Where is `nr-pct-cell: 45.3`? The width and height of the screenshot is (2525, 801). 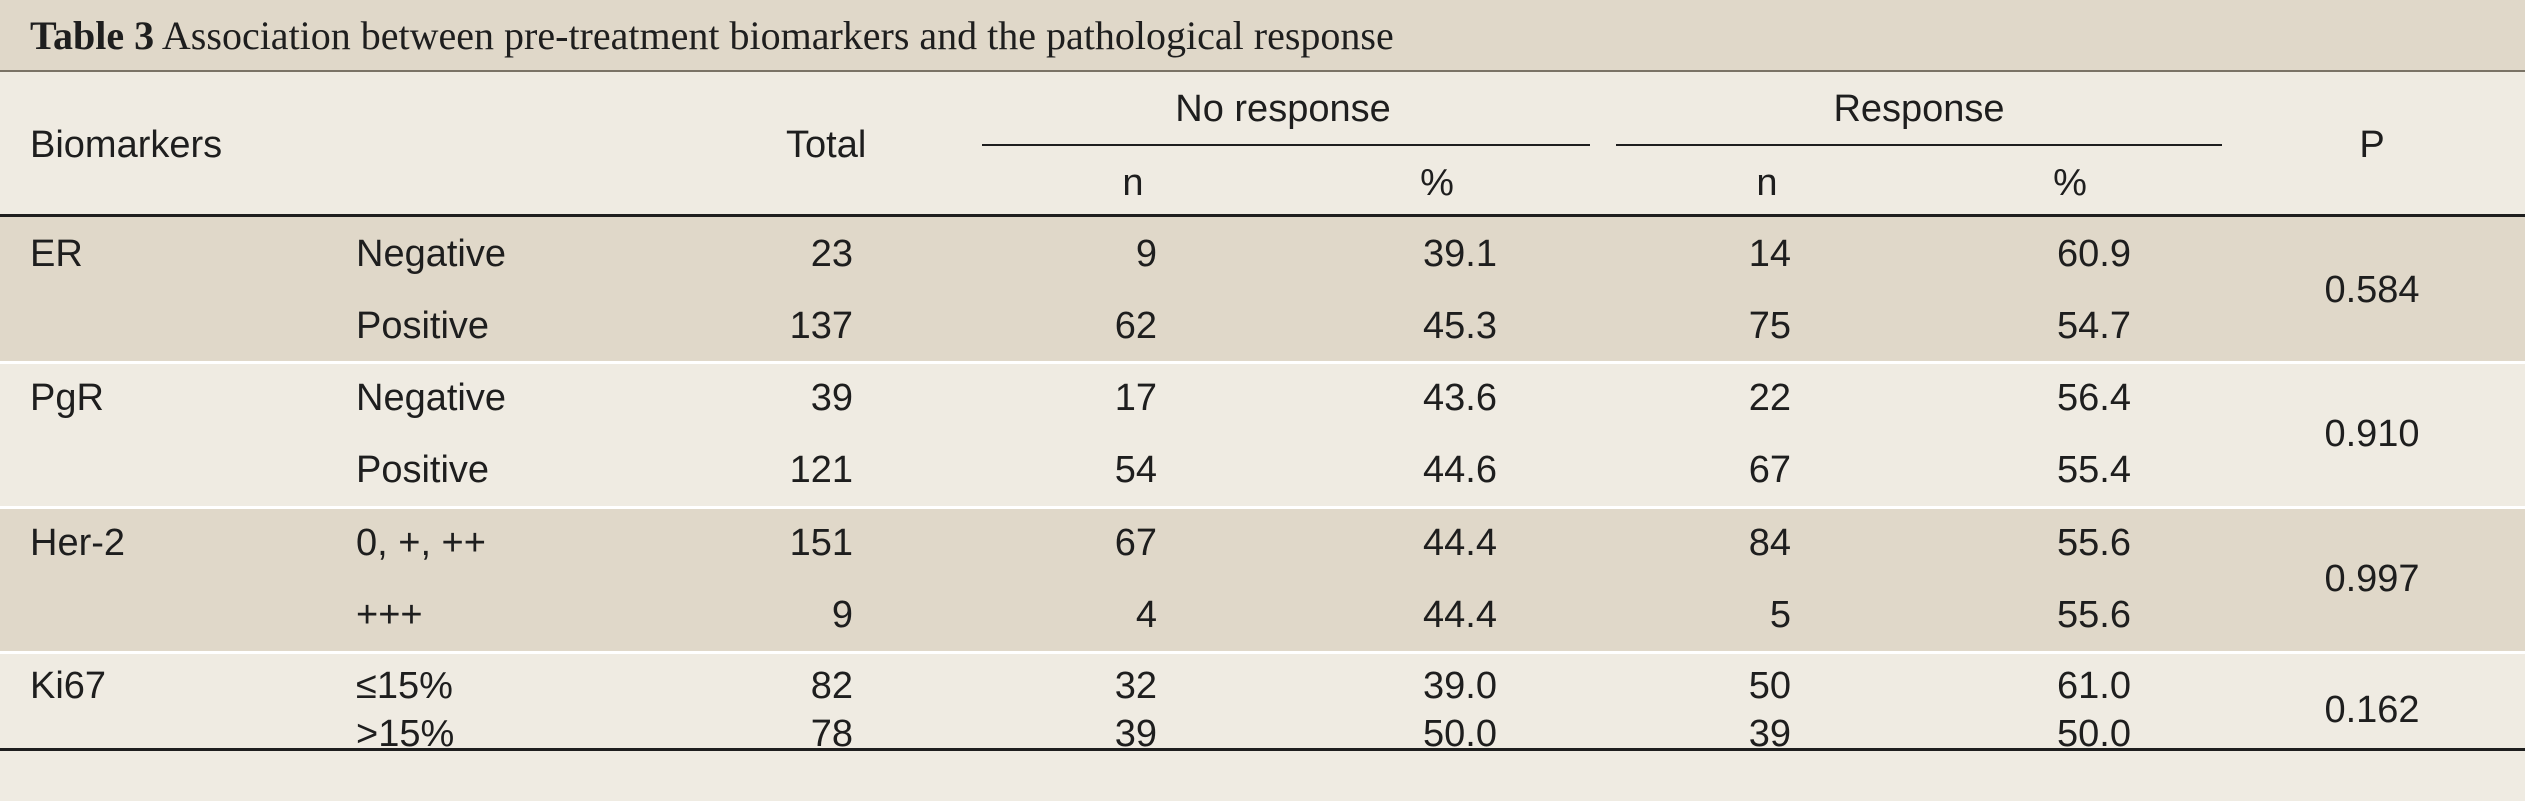
nr-pct-cell: 45.3 is located at coordinates (1460, 326).